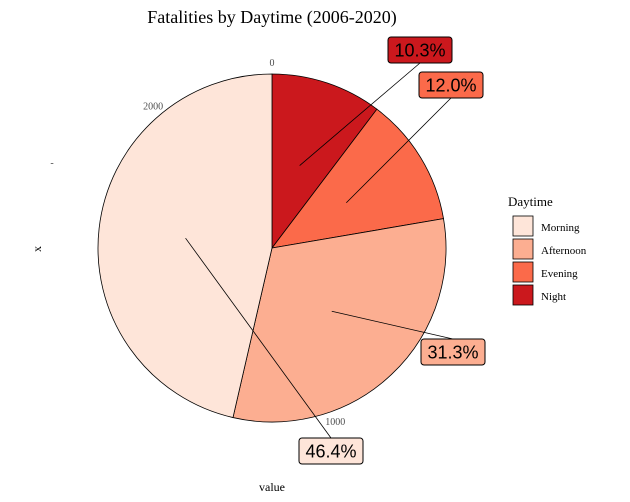 Image resolution: width=630 pixels, height=502 pixels. I want to click on angle-tick-0: 0, so click(272, 63).